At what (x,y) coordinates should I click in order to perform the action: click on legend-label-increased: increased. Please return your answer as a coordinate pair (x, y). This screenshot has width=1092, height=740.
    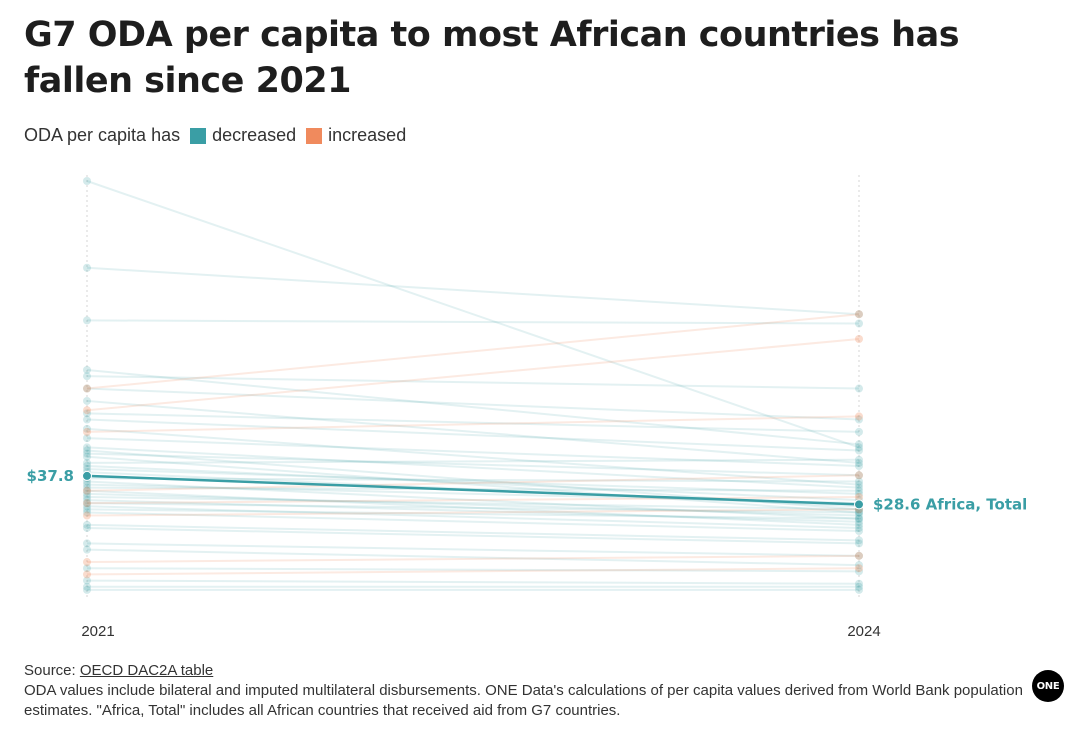
    Looking at the image, I should click on (367, 135).